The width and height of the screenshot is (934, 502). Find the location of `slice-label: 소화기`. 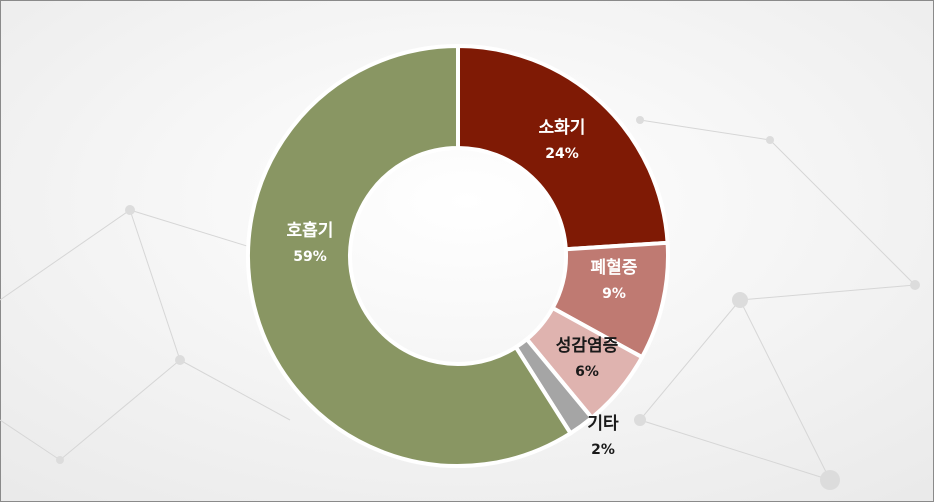

slice-label: 소화기 is located at coordinates (562, 128).